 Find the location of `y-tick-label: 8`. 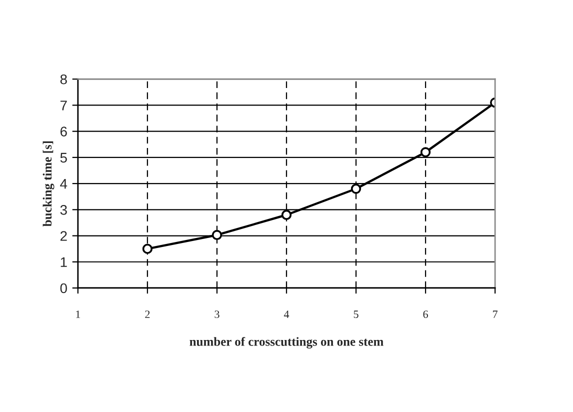

y-tick-label: 8 is located at coordinates (63, 79).